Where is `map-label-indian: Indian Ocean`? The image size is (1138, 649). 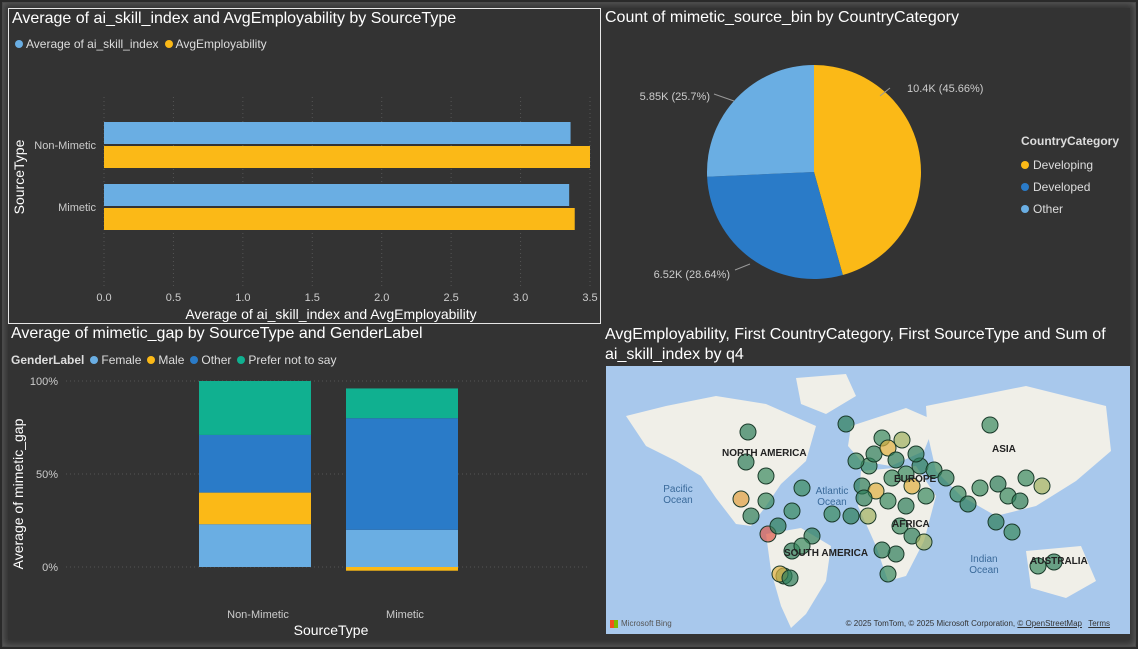 map-label-indian: Indian Ocean is located at coordinates (984, 565).